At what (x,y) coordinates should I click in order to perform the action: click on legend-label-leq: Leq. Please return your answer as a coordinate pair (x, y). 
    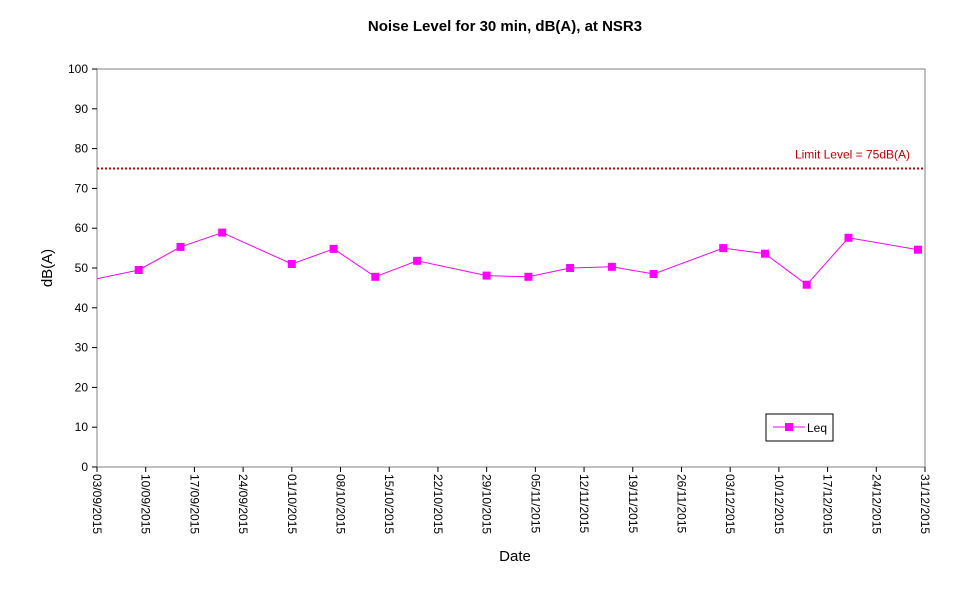
    Looking at the image, I should click on (817, 428).